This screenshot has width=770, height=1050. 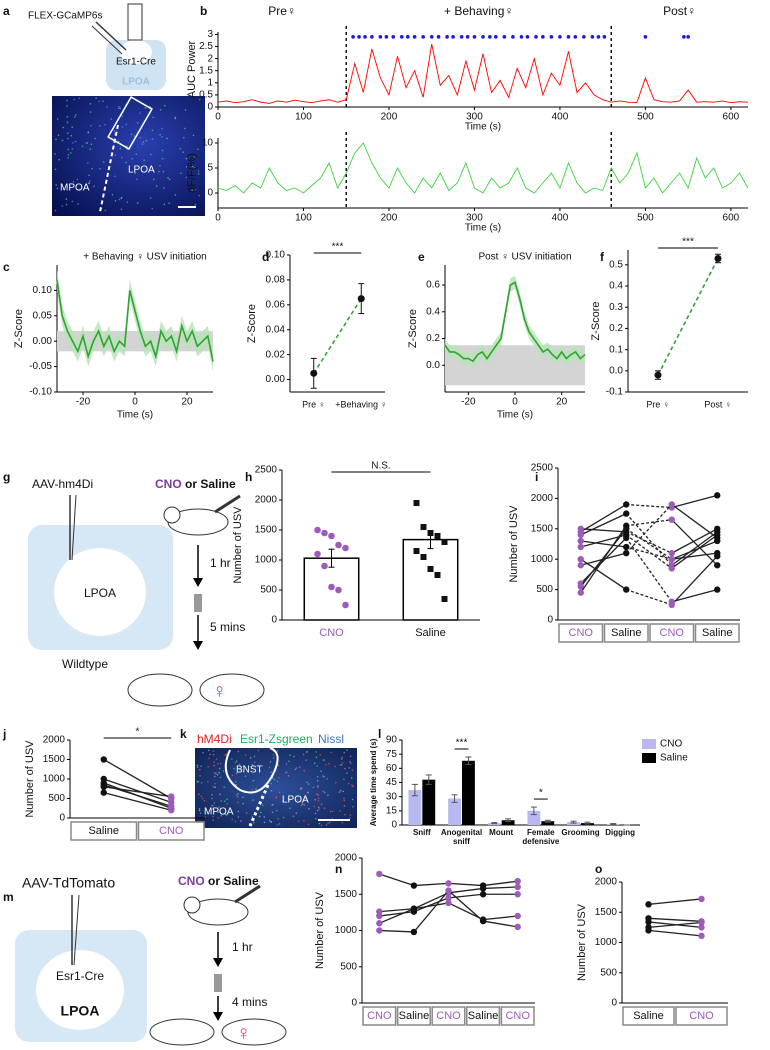 I want to click on connector, so click(x=337, y=336).